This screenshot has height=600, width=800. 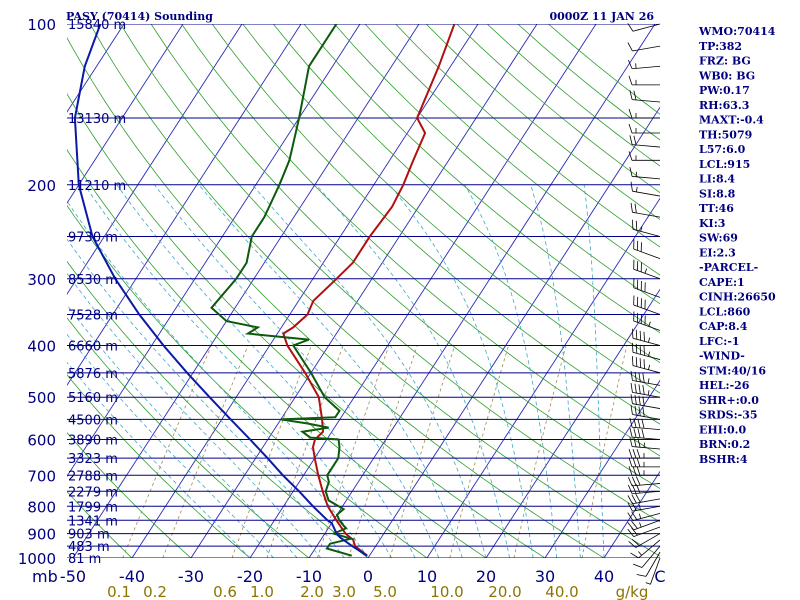 I want to click on height-label: 11210 m, so click(x=97, y=186).